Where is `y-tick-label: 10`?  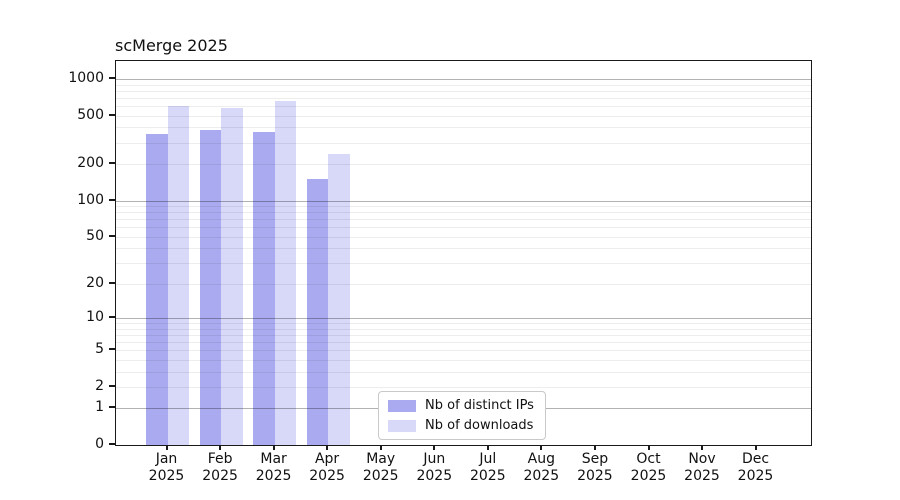 y-tick-label: 10 is located at coordinates (95, 317).